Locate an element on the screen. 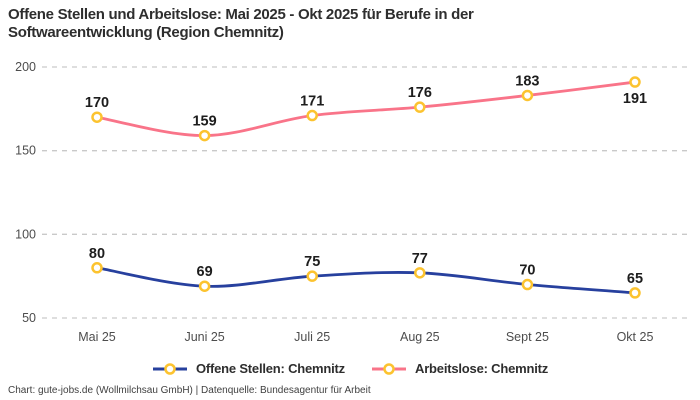 The height and width of the screenshot is (400, 700). svg-text: 50 is located at coordinates (29, 318).